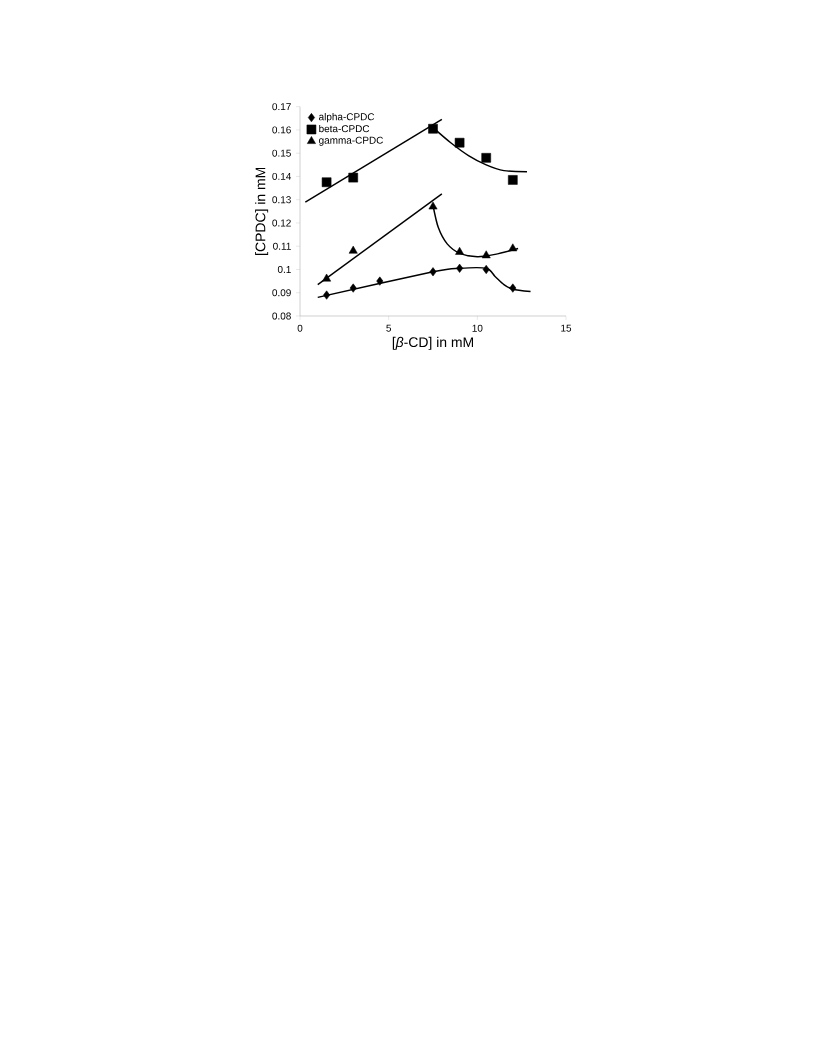  I want to click on y-tick-label: 0.08, so click(281, 316).